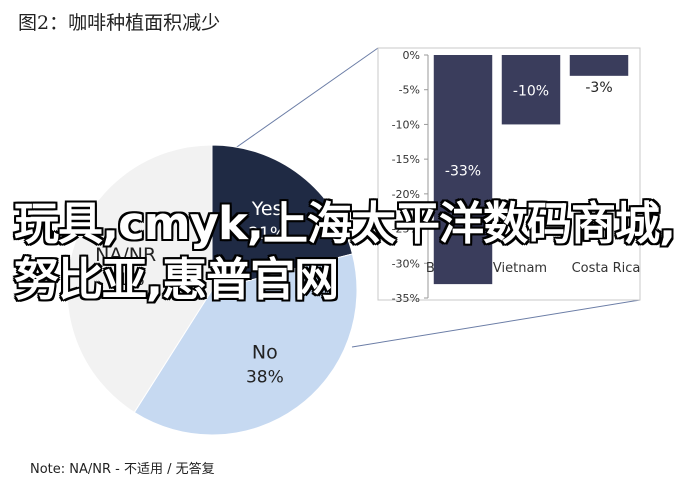 This screenshot has width=680, height=494. I want to click on y-tick-label: -30%, so click(406, 263).